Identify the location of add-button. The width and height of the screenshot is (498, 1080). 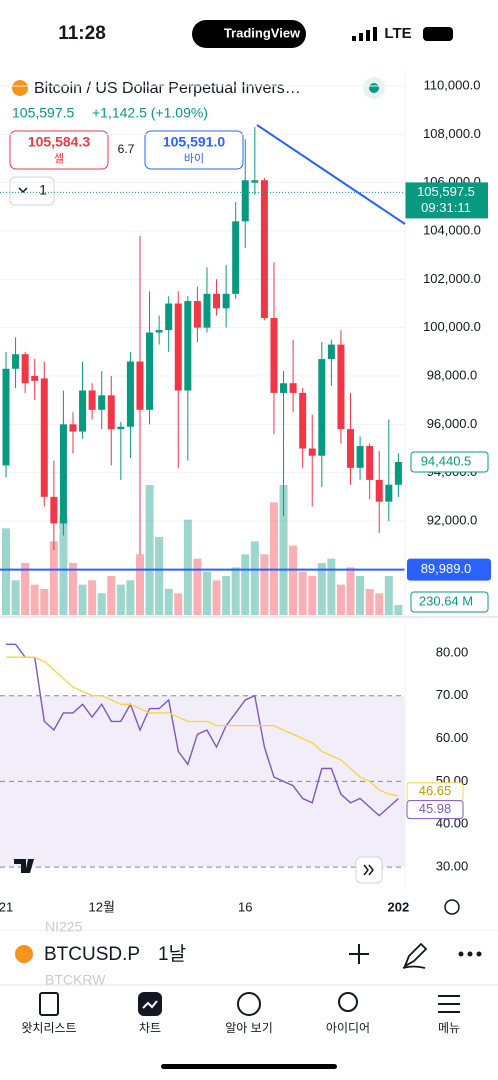
(359, 954).